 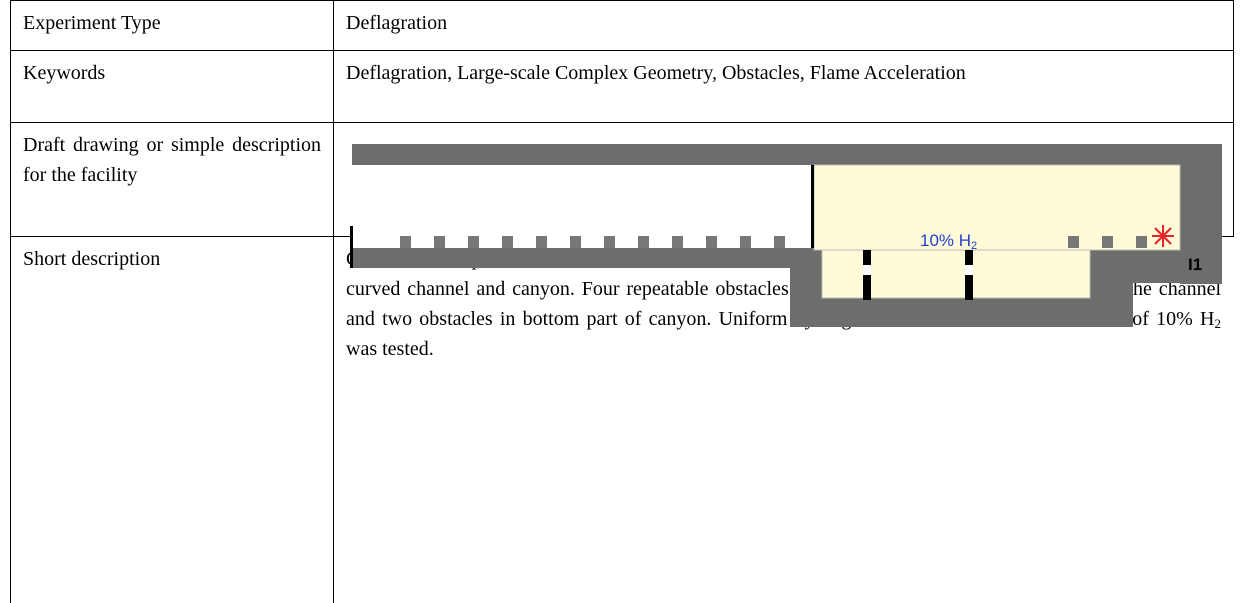 I want to click on label: Experiment Type, so click(x=92, y=23).